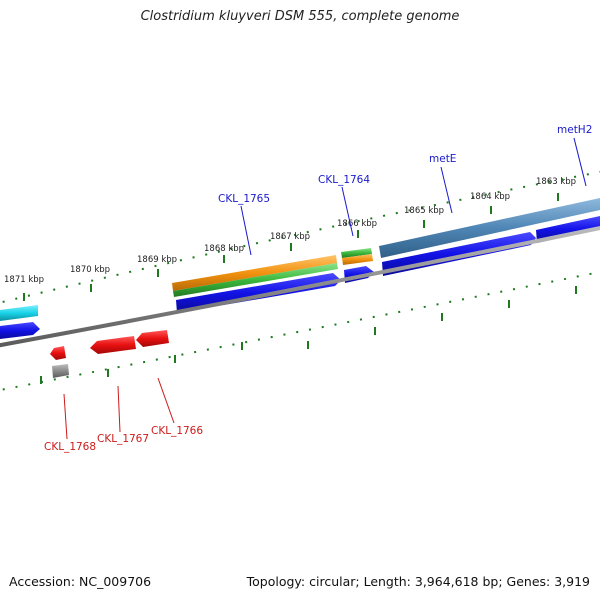 The image size is (600, 600). I want to click on label-ckl-1764: CKL_1764, so click(344, 180).